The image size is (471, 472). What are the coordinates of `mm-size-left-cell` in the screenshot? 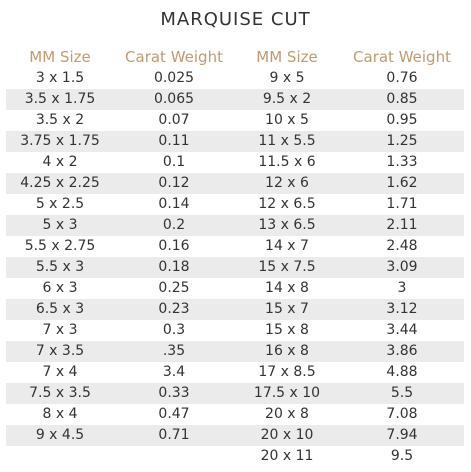 It's located at (60, 456).